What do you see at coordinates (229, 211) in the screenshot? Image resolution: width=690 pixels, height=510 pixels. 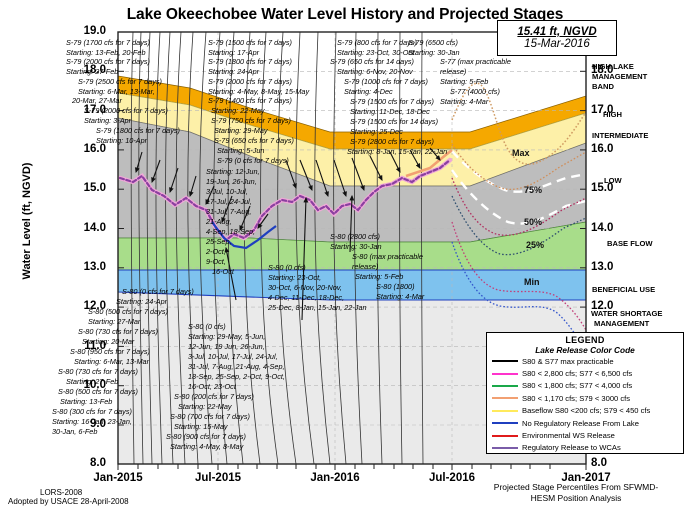 I see `release-annotation: 31-Jul, 7-Aug,` at bounding box center [229, 211].